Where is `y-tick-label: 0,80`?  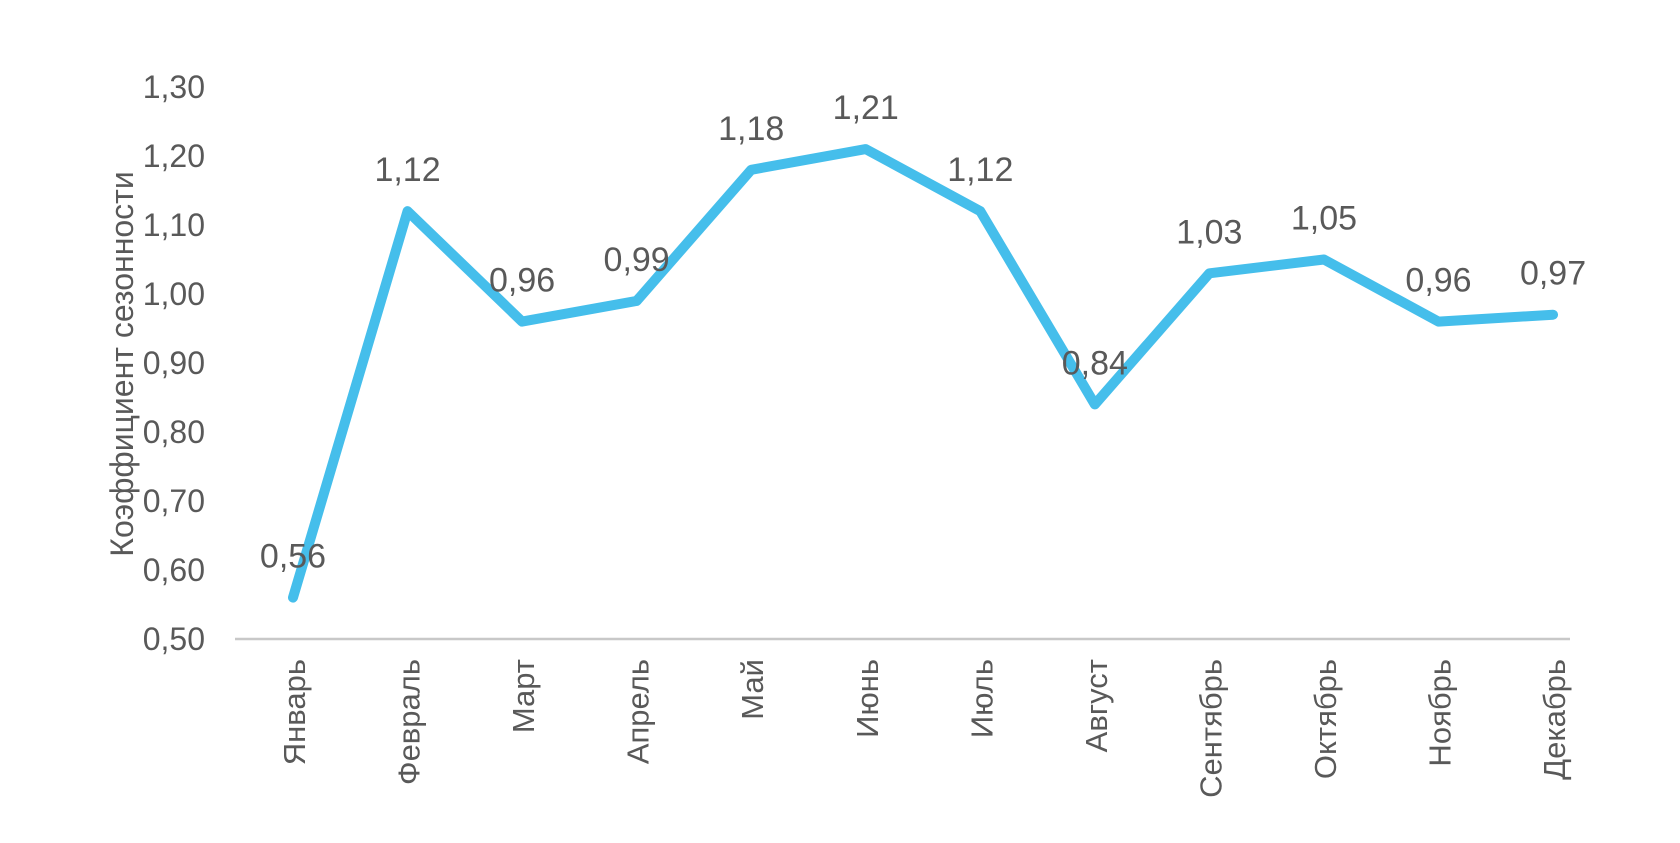
y-tick-label: 0,80 is located at coordinates (174, 432).